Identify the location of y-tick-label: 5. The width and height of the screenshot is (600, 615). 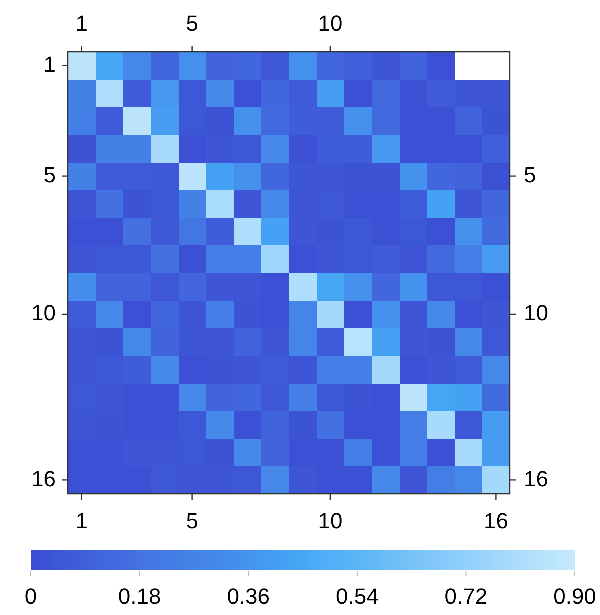
(50, 175).